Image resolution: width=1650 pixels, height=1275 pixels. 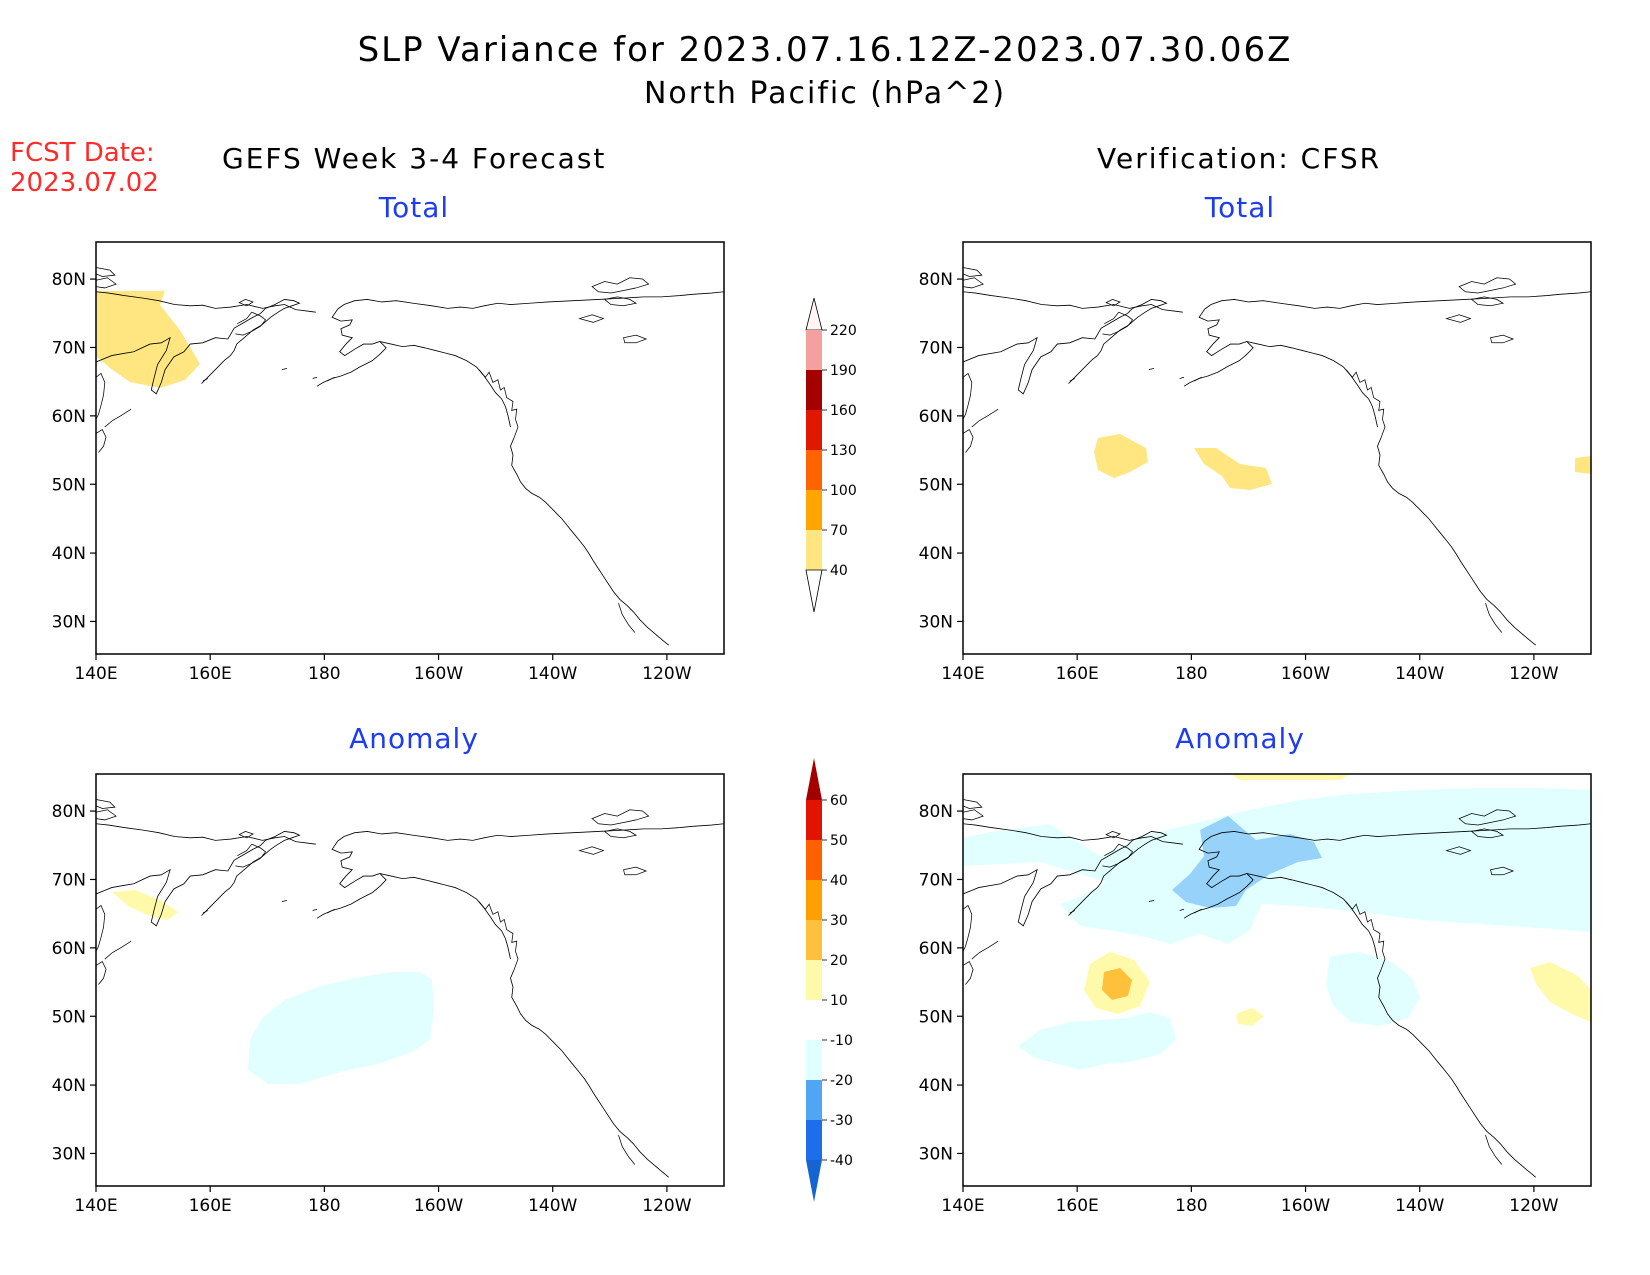 What do you see at coordinates (814, 1181) in the screenshot?
I see `anomaly-colorbar-bottom-triangle` at bounding box center [814, 1181].